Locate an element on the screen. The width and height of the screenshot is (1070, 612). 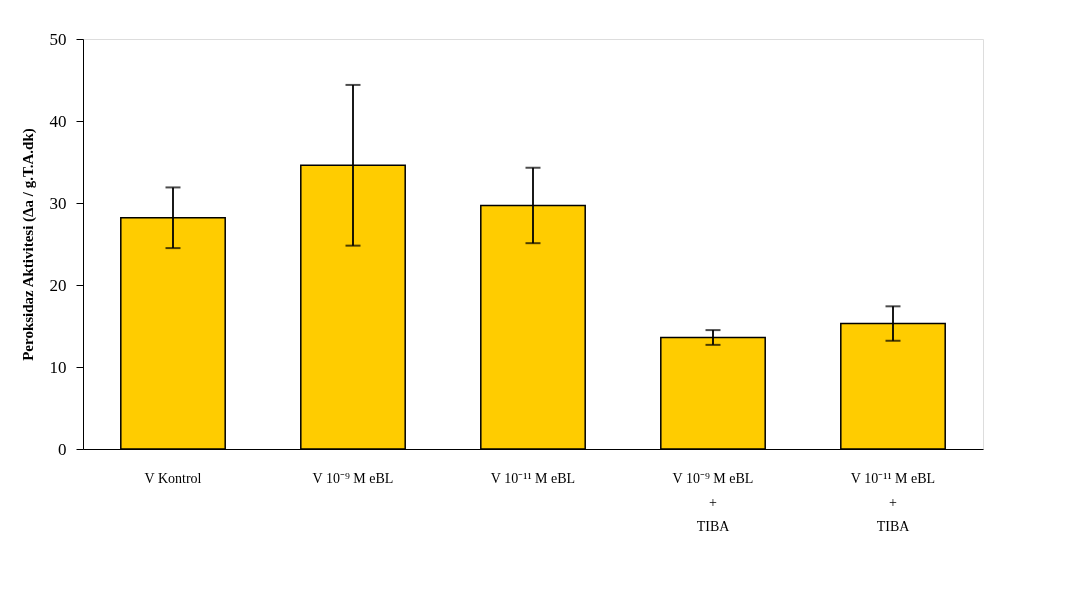
x-tick-label: V 10⁻⁹ M eBL is located at coordinates (353, 478).